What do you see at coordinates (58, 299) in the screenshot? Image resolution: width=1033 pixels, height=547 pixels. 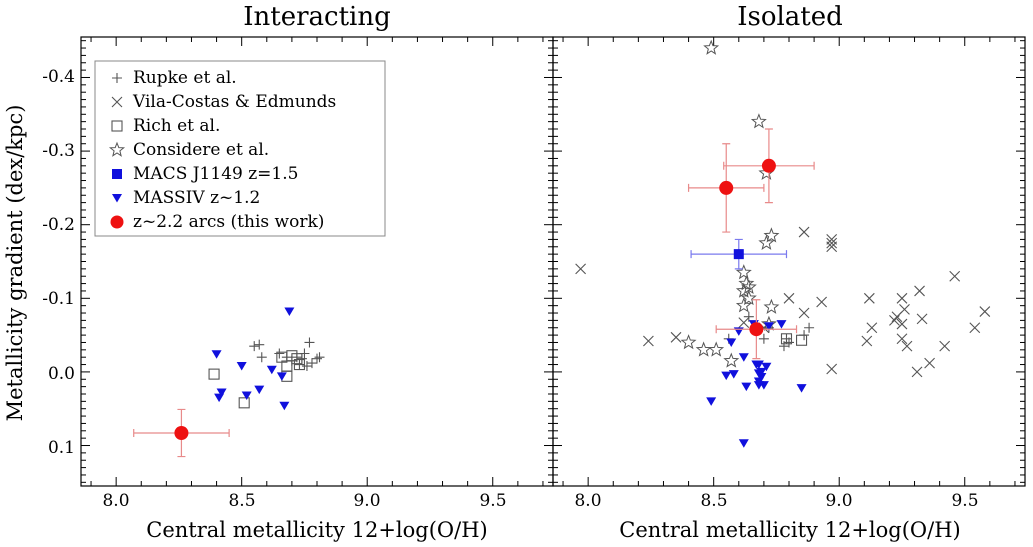 I see `y-tick-label: -0.1` at bounding box center [58, 299].